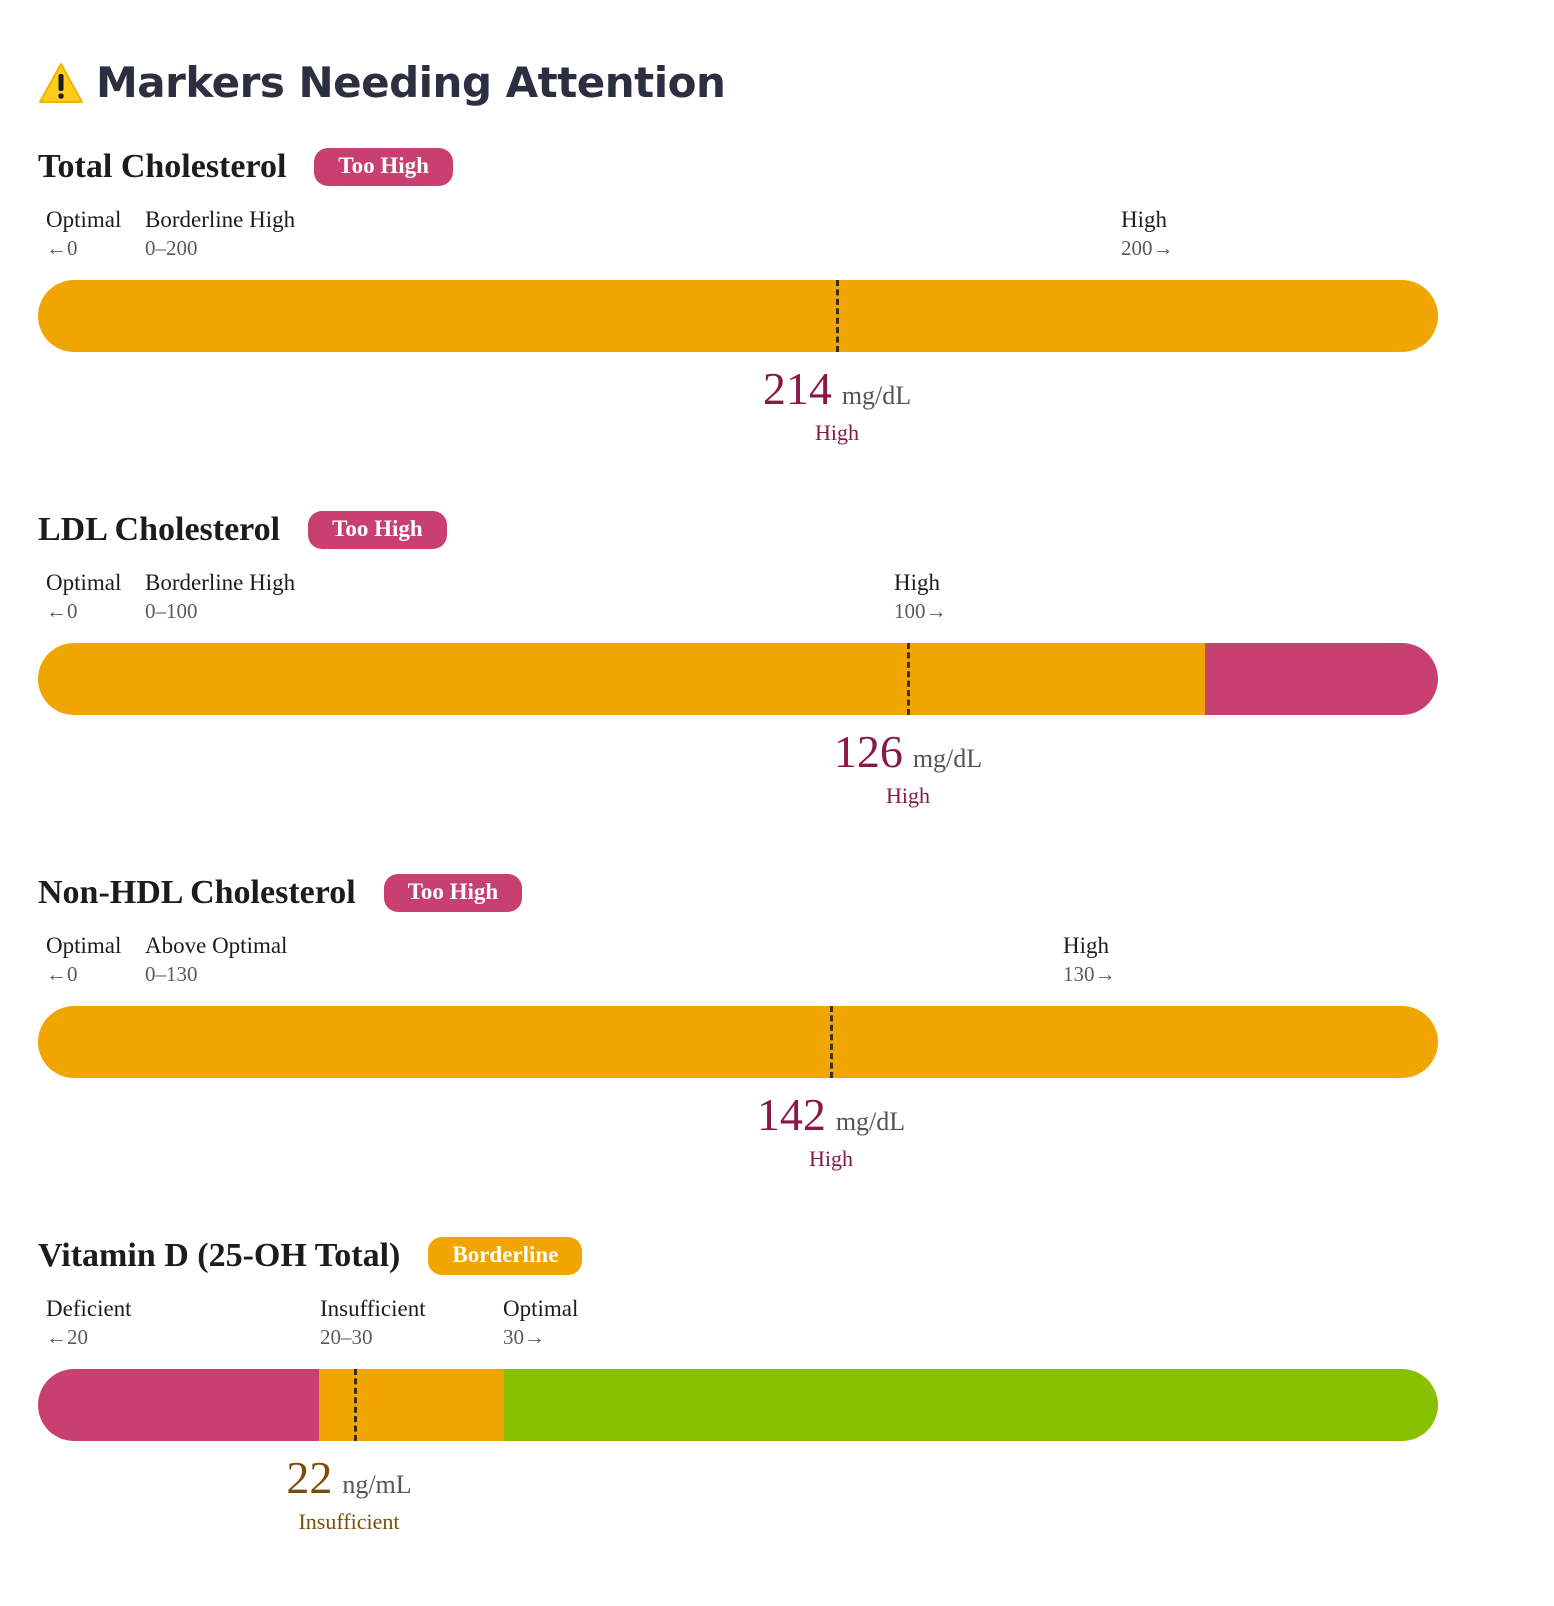 The image size is (1554, 1606). I want to click on zone-label-optimal: Optimal 30→, so click(540, 1323).